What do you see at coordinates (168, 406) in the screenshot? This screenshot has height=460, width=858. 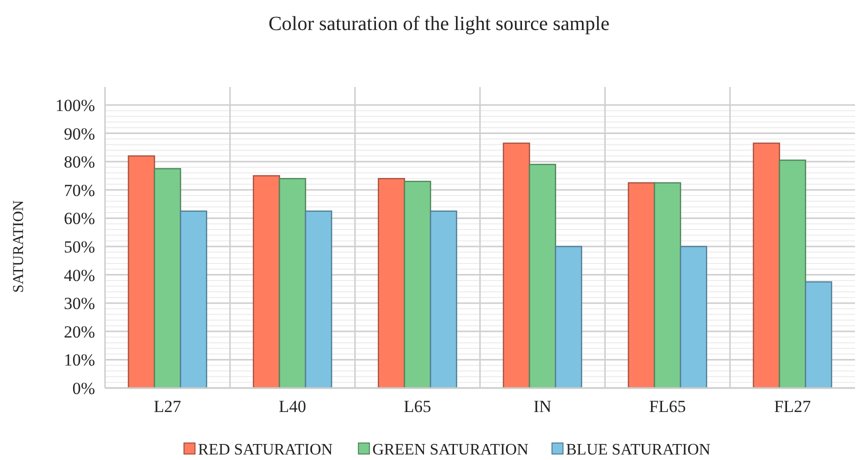 I see `x-tick-label: L27` at bounding box center [168, 406].